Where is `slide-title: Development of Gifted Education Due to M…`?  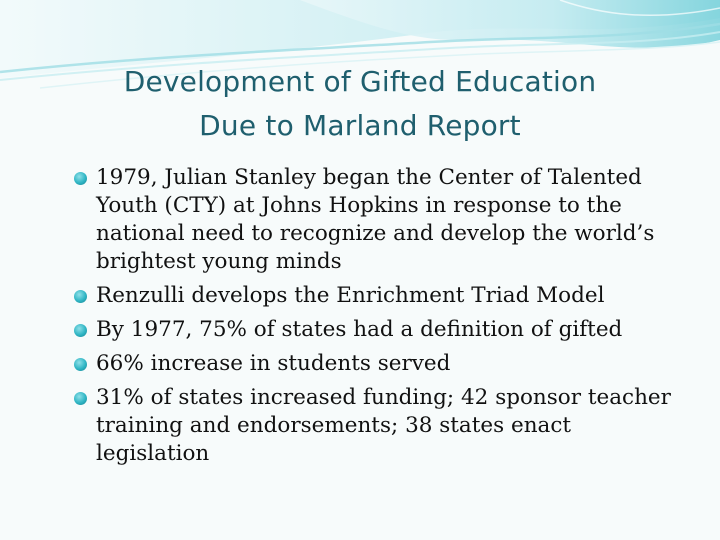 slide-title: Development of Gifted Education Due to M… is located at coordinates (360, 104).